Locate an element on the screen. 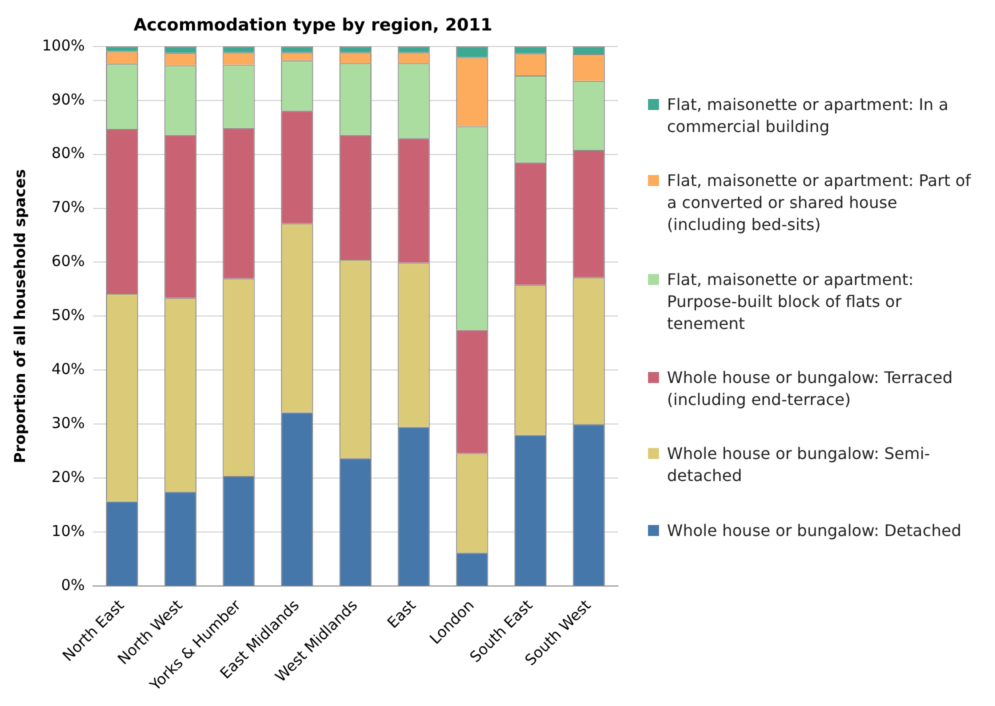 The width and height of the screenshot is (995, 706). y-tick-label: 30% is located at coordinates (68, 423).